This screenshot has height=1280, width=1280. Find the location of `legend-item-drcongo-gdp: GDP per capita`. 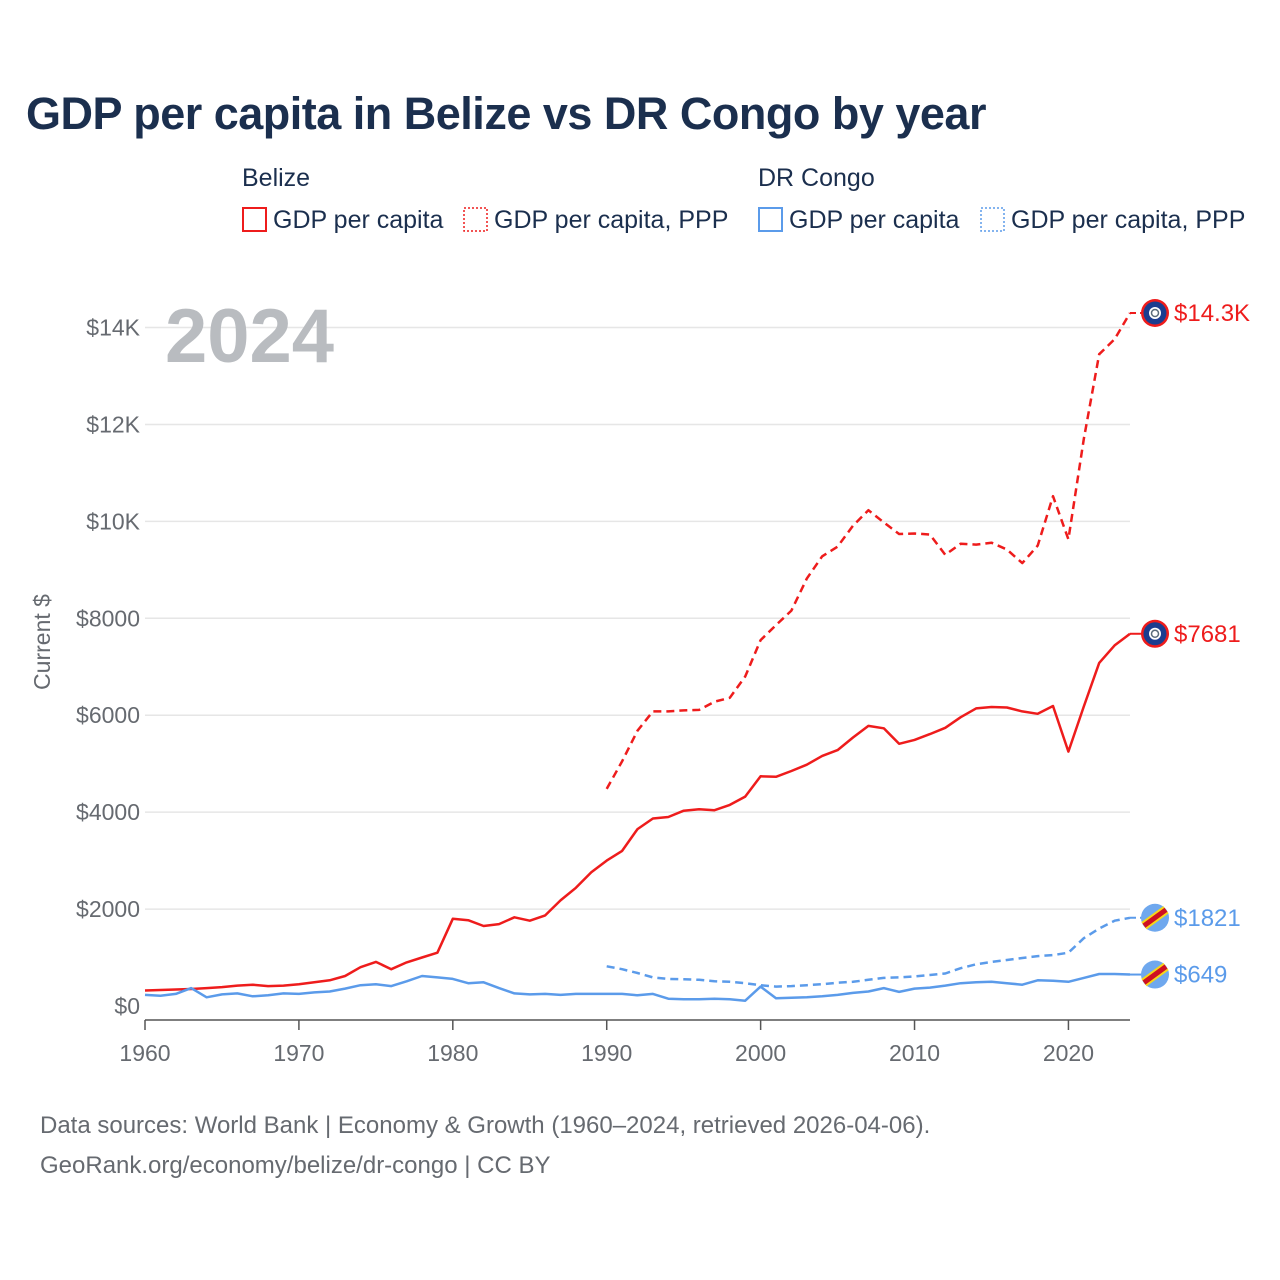

legend-item-drcongo-gdp: GDP per capita is located at coordinates (859, 220).